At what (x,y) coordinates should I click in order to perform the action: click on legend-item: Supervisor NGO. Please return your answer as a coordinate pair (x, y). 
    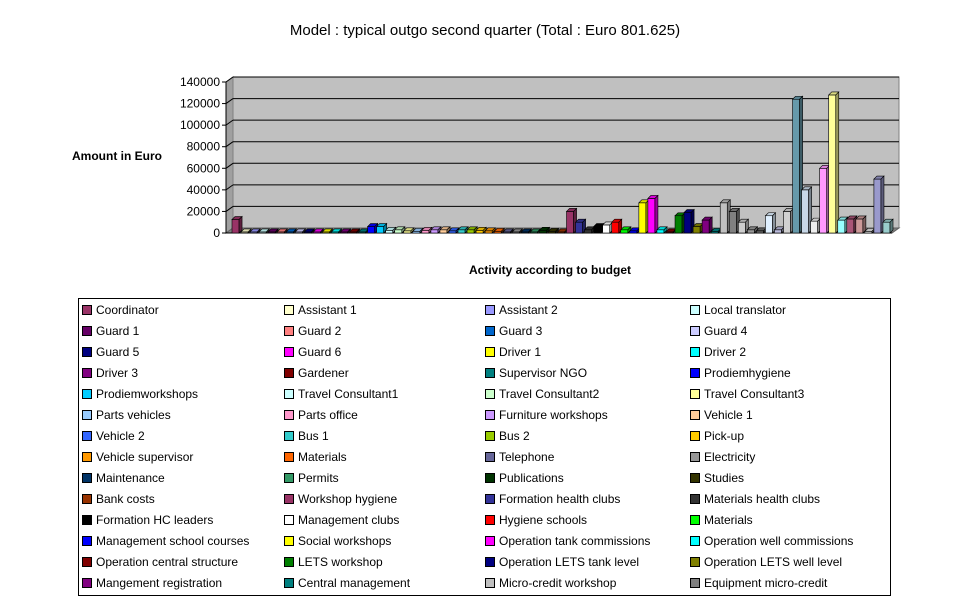
    Looking at the image, I should click on (536, 373).